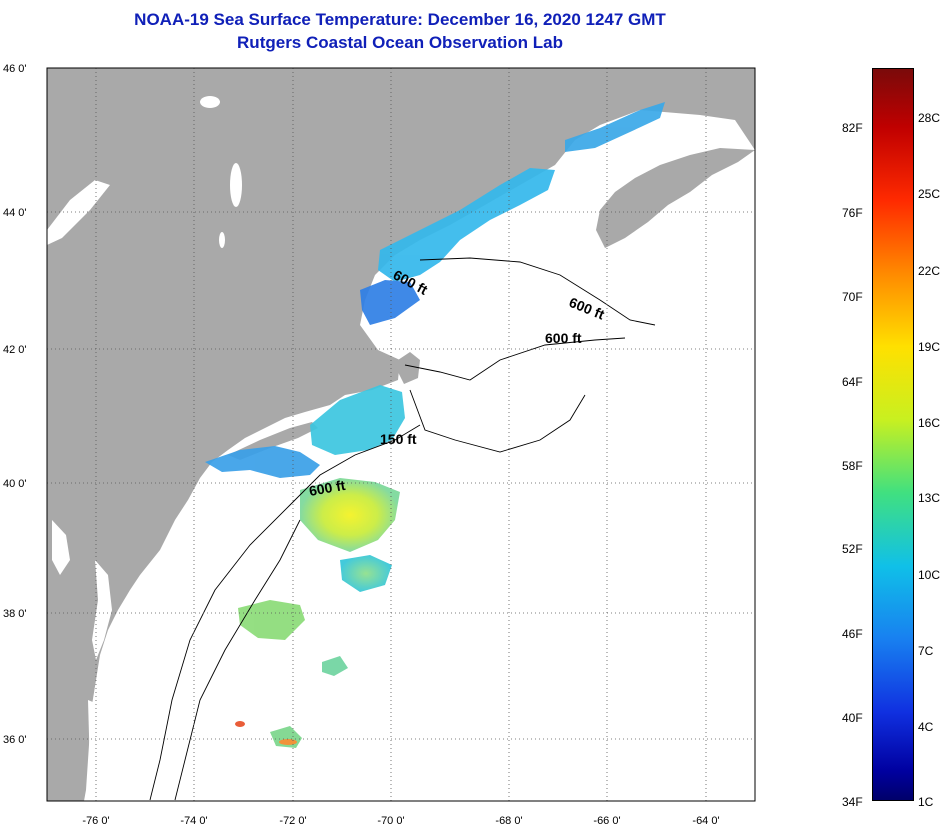 The height and width of the screenshot is (832, 944). I want to click on lon-label: -70 0', so click(390, 821).